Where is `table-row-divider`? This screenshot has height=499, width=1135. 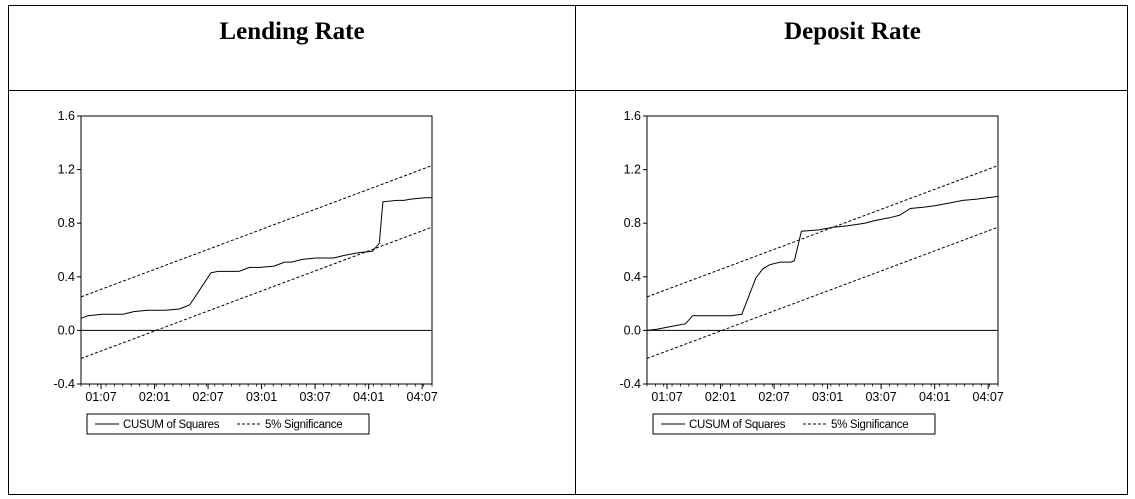 table-row-divider is located at coordinates (568, 90).